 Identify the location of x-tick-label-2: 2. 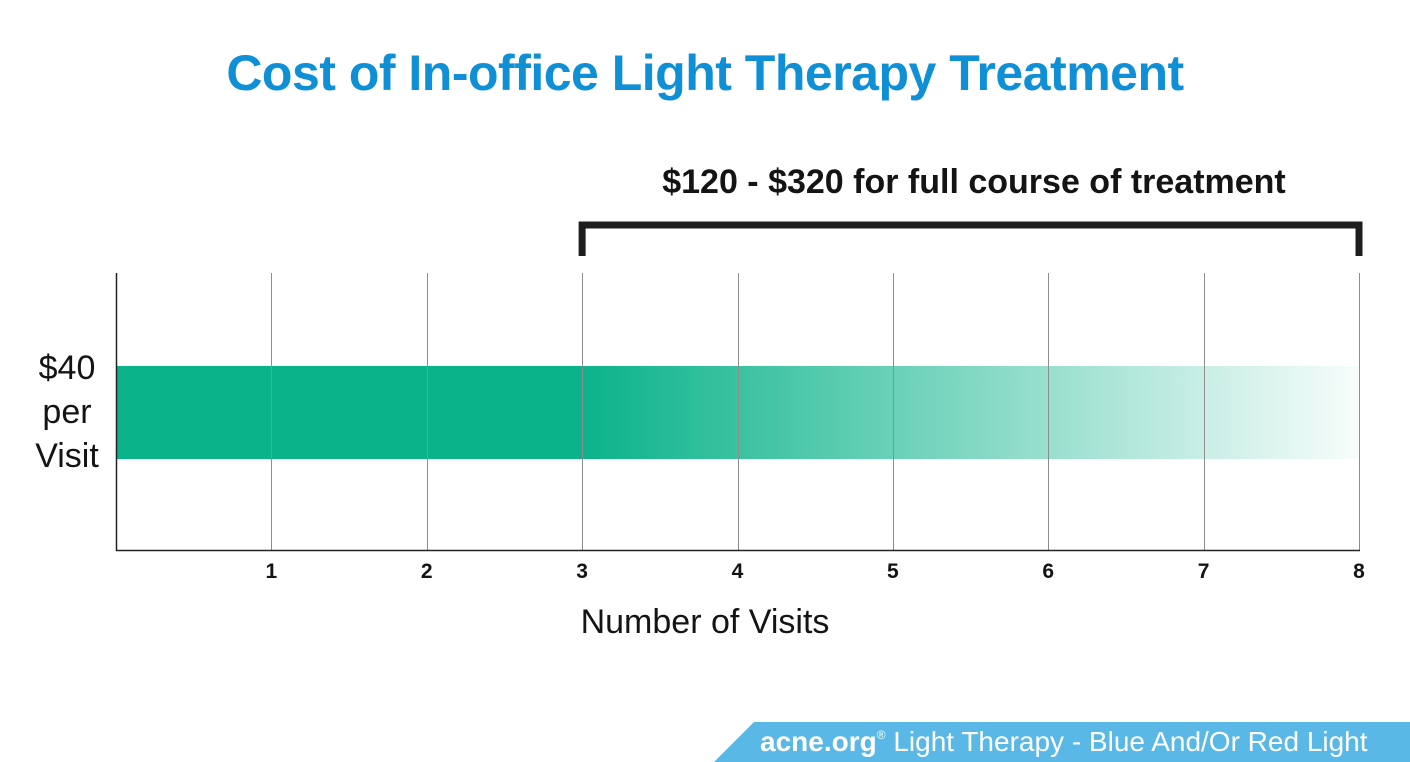
(427, 571).